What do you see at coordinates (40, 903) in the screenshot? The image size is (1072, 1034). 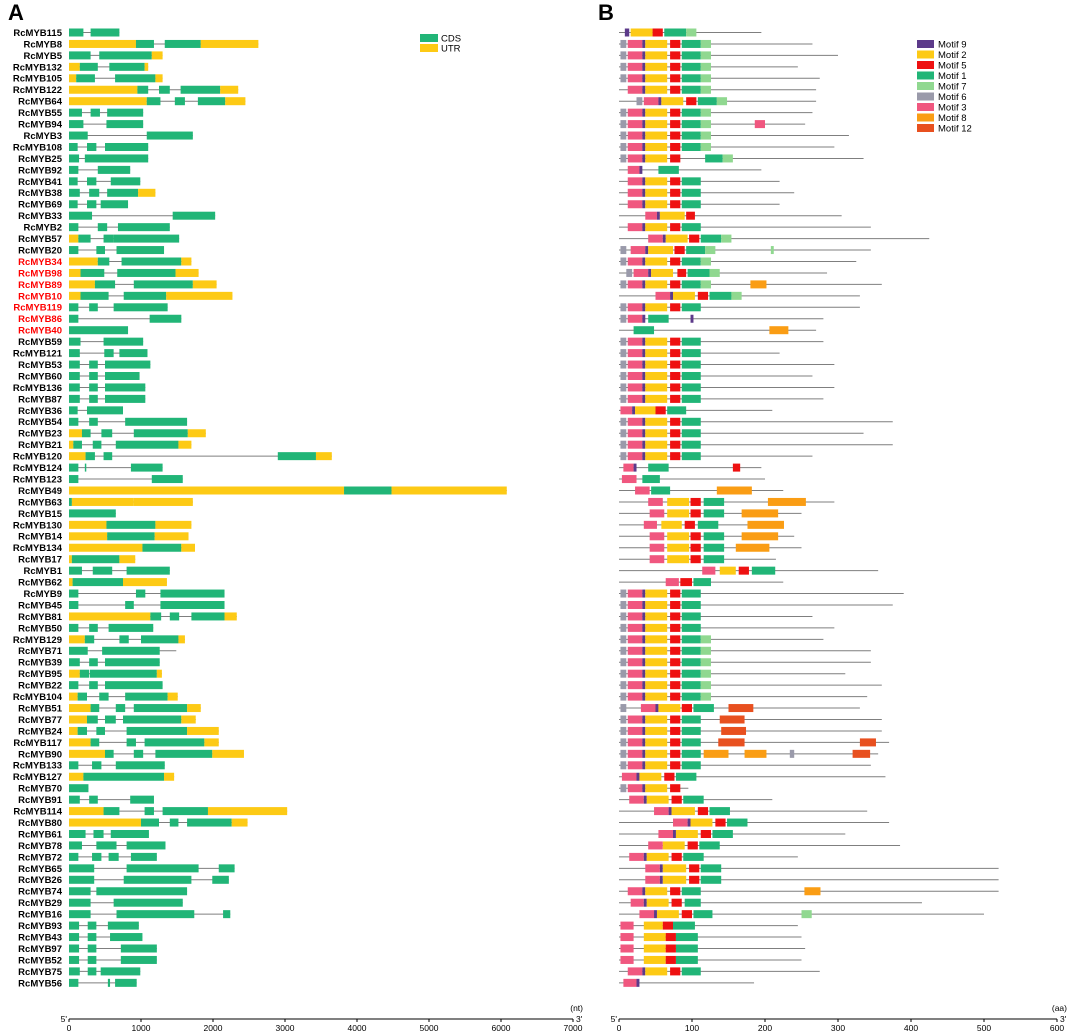 I see `gene-label: RcMYB29` at bounding box center [40, 903].